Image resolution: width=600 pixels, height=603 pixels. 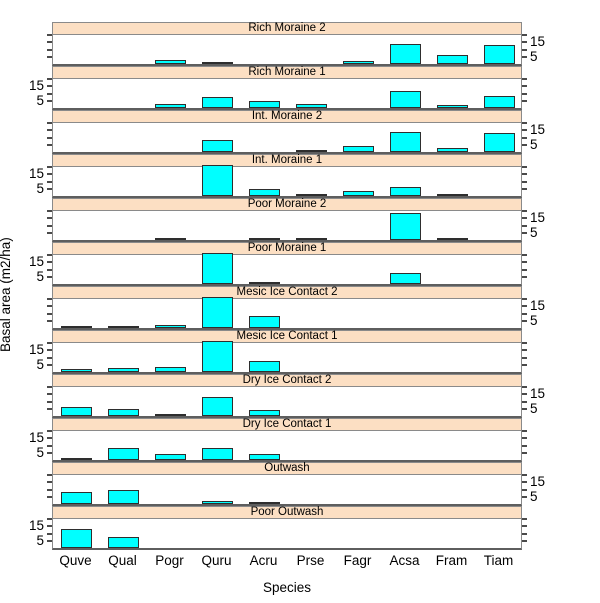 I want to click on x-category-label-fagr: Fagr, so click(x=357, y=560).